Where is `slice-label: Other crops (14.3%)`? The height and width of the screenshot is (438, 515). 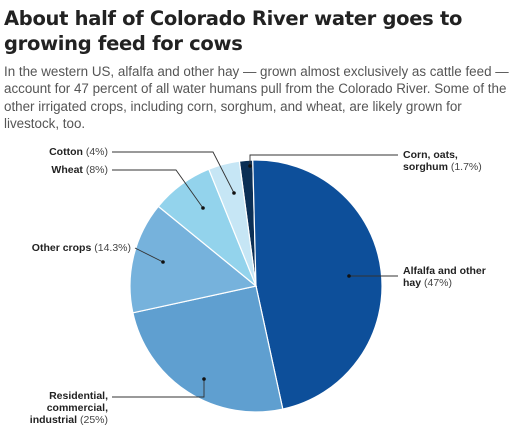 slice-label: Other crops (14.3%) is located at coordinates (81, 248).